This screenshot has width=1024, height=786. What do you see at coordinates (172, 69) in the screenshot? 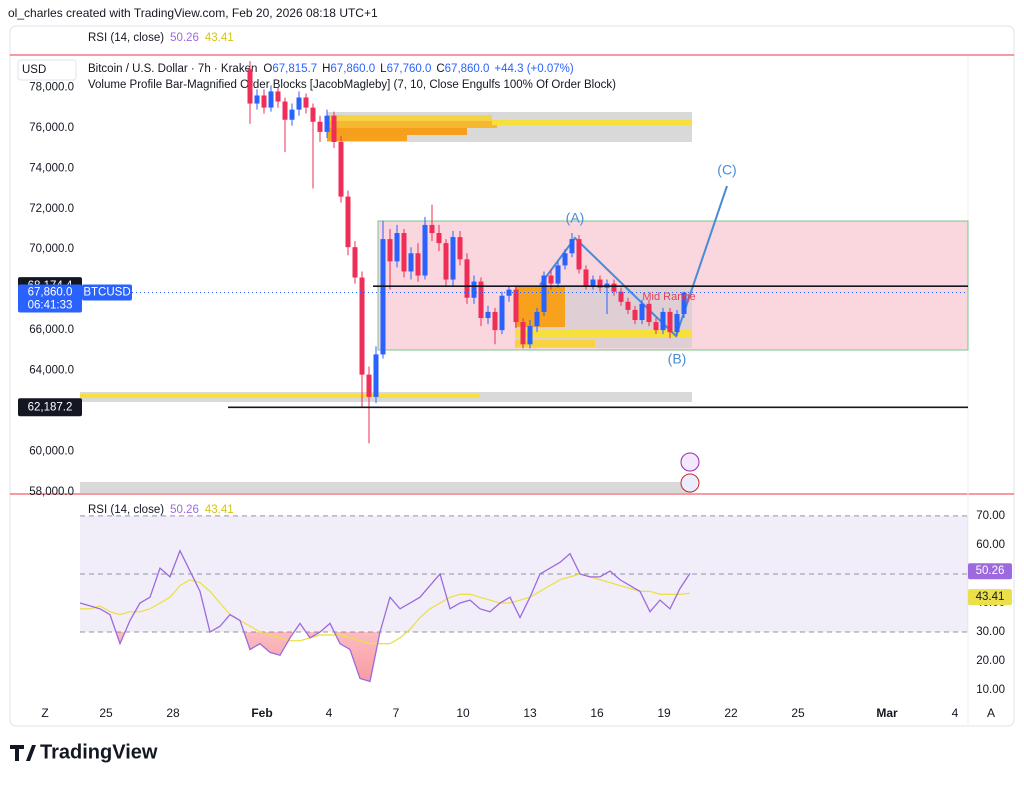
I see `symbol-title: Bitcoin / U.S. Dollar · 7h · Kraken` at bounding box center [172, 69].